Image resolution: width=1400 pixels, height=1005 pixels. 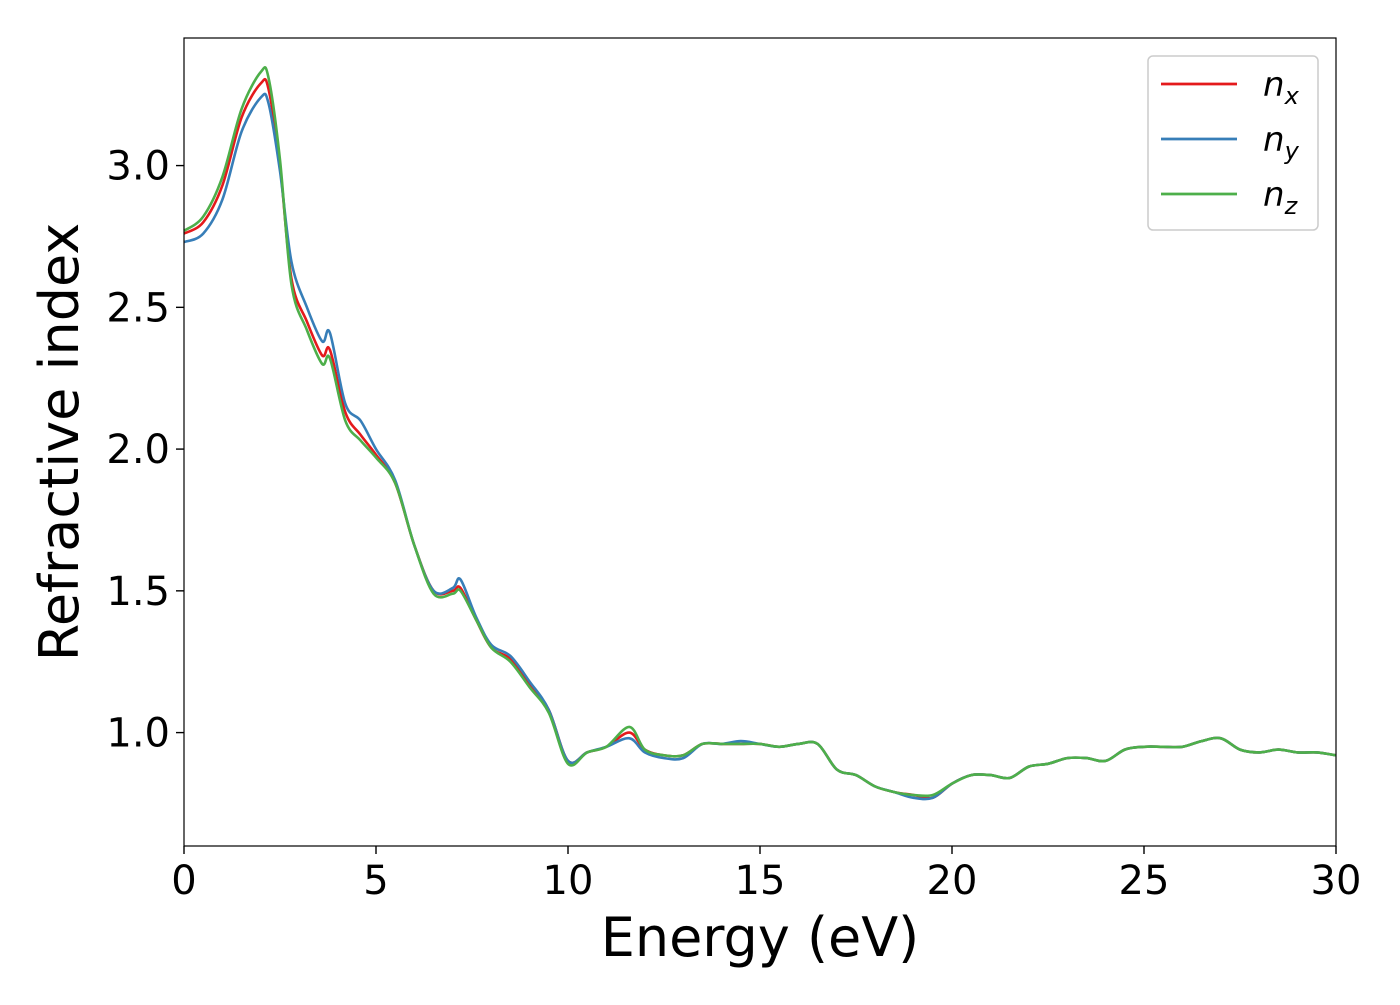 I want to click on x-tick-label: 10, so click(x=568, y=881).